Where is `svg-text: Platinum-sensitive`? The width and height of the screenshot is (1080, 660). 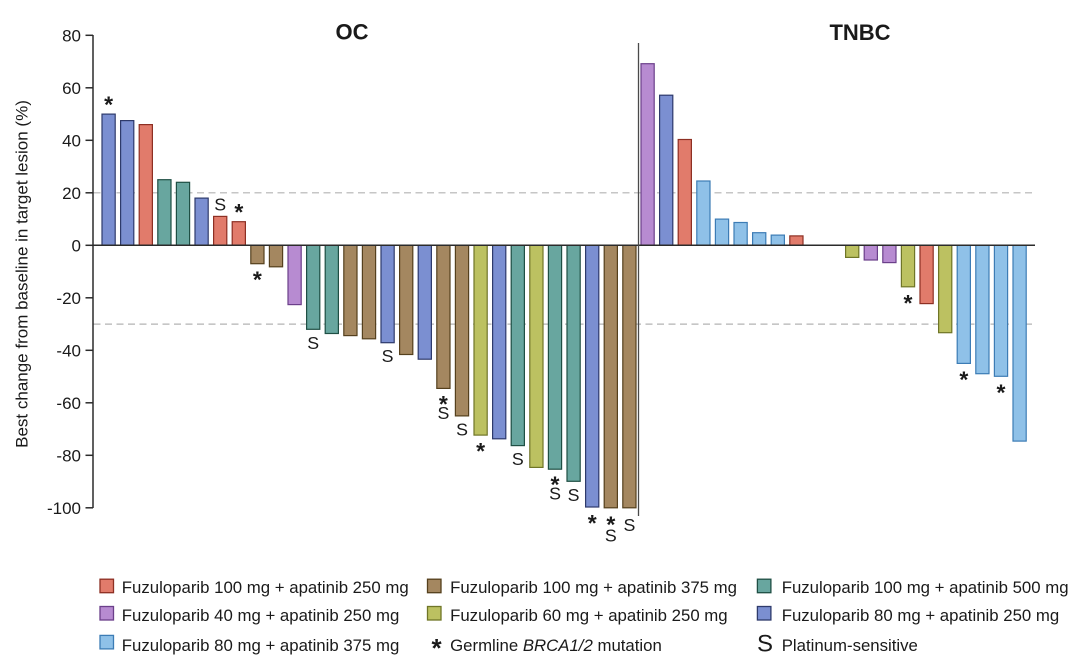 svg-text: Platinum-sensitive is located at coordinates (850, 645).